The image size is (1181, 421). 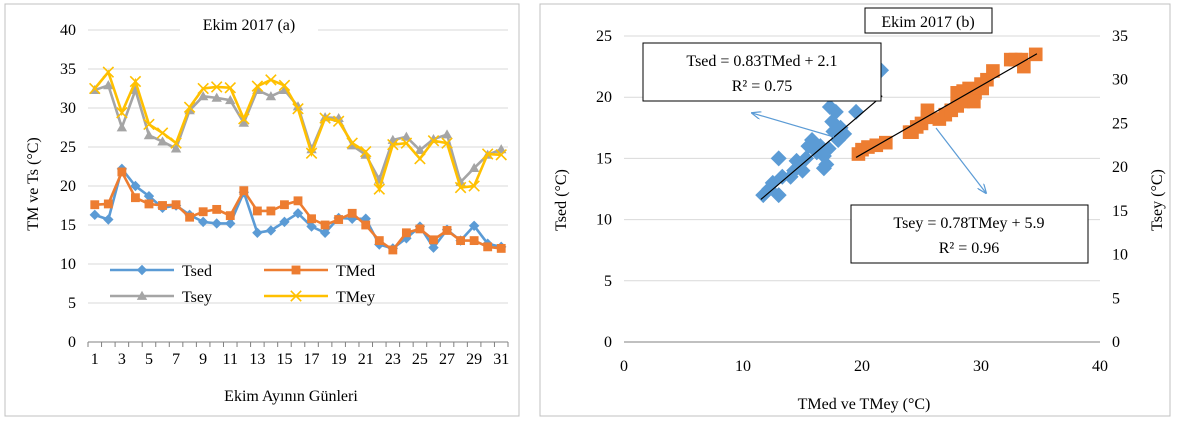 What do you see at coordinates (624, 366) in the screenshot?
I see `x-tick-label-b: 0` at bounding box center [624, 366].